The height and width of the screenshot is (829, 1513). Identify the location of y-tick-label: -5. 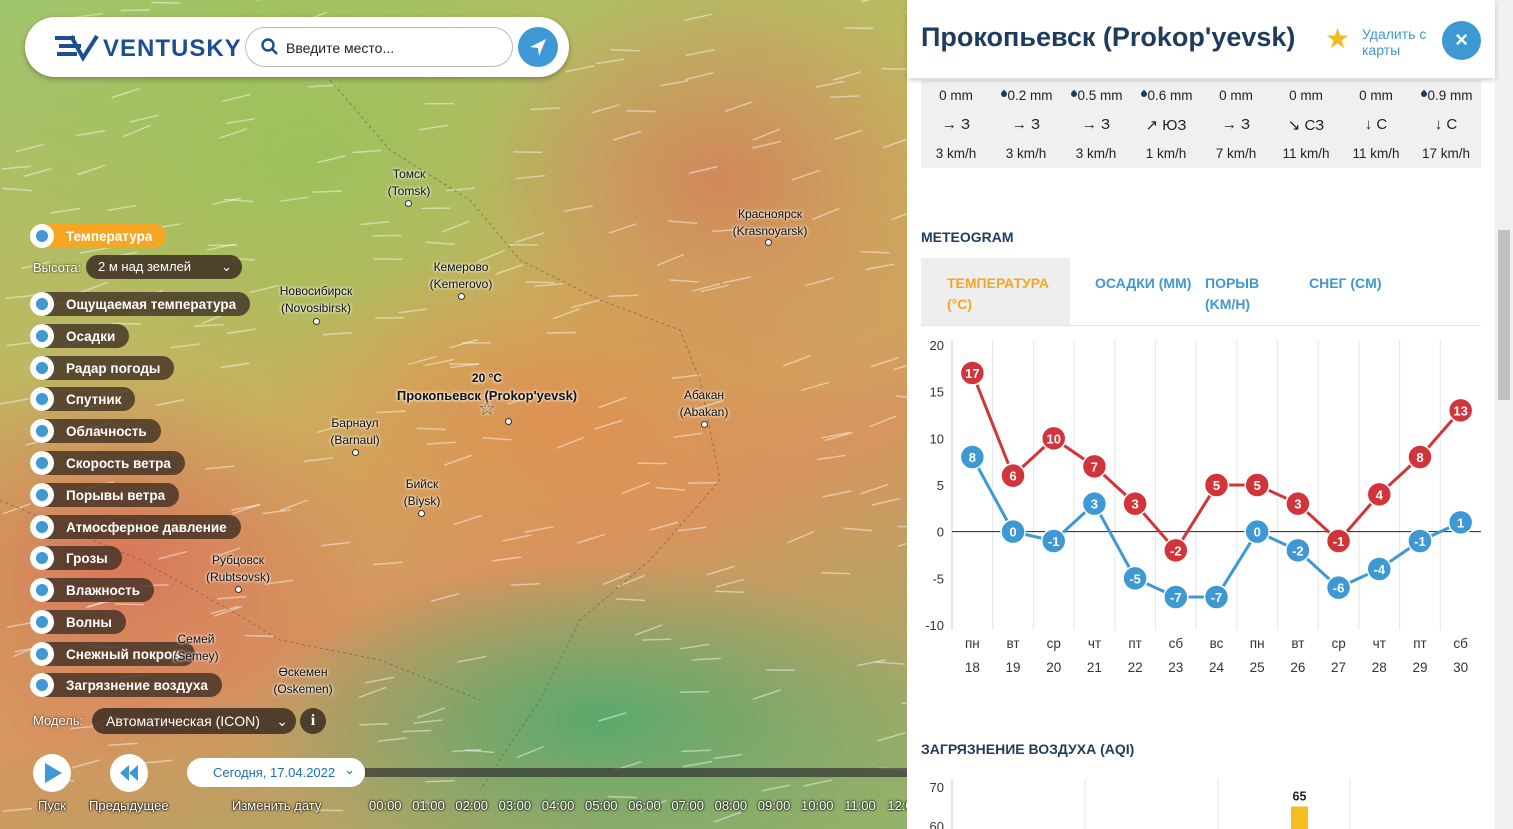
(938, 578).